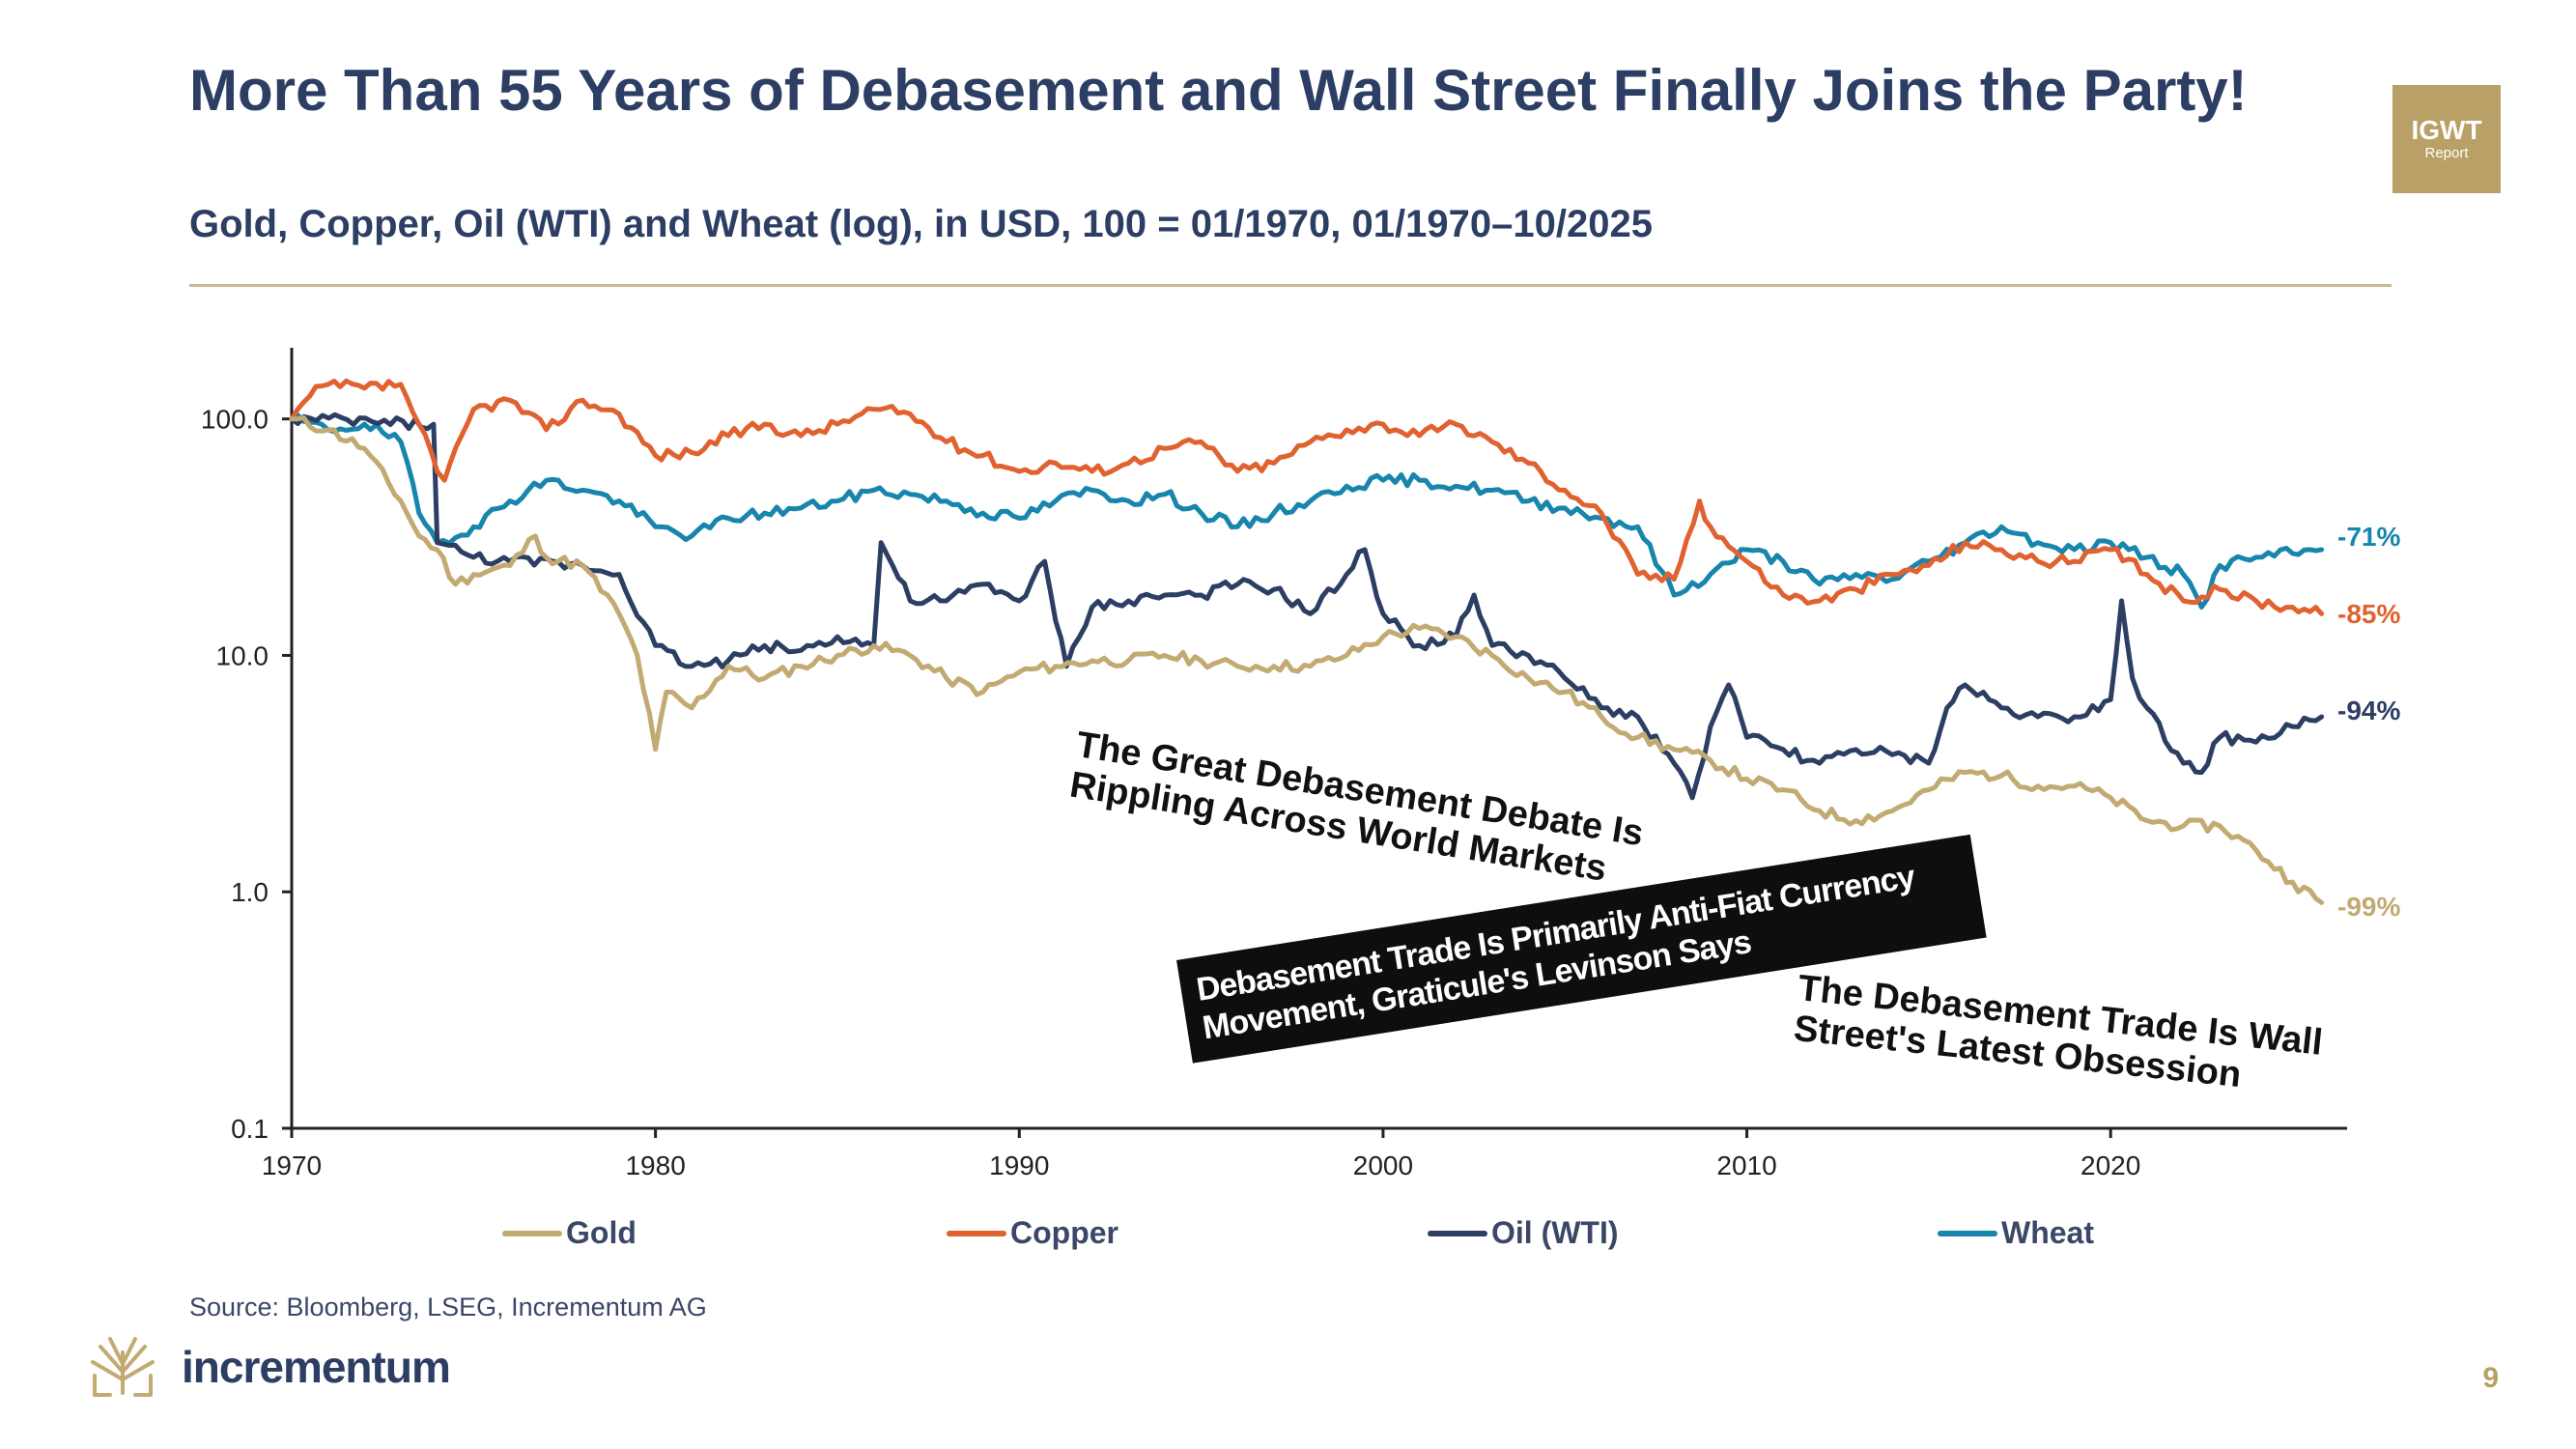 Image resolution: width=2576 pixels, height=1449 pixels. Describe the element at coordinates (242, 655) in the screenshot. I see `y-tick-label: 10.0` at that location.